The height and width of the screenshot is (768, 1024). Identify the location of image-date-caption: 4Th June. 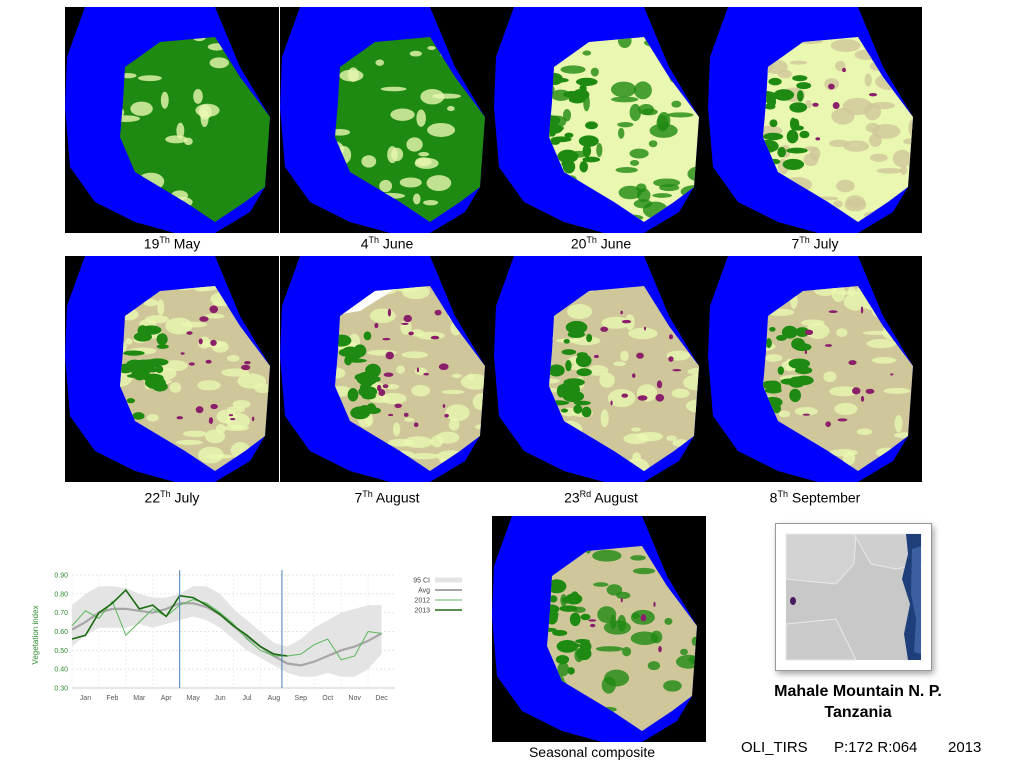
(387, 243).